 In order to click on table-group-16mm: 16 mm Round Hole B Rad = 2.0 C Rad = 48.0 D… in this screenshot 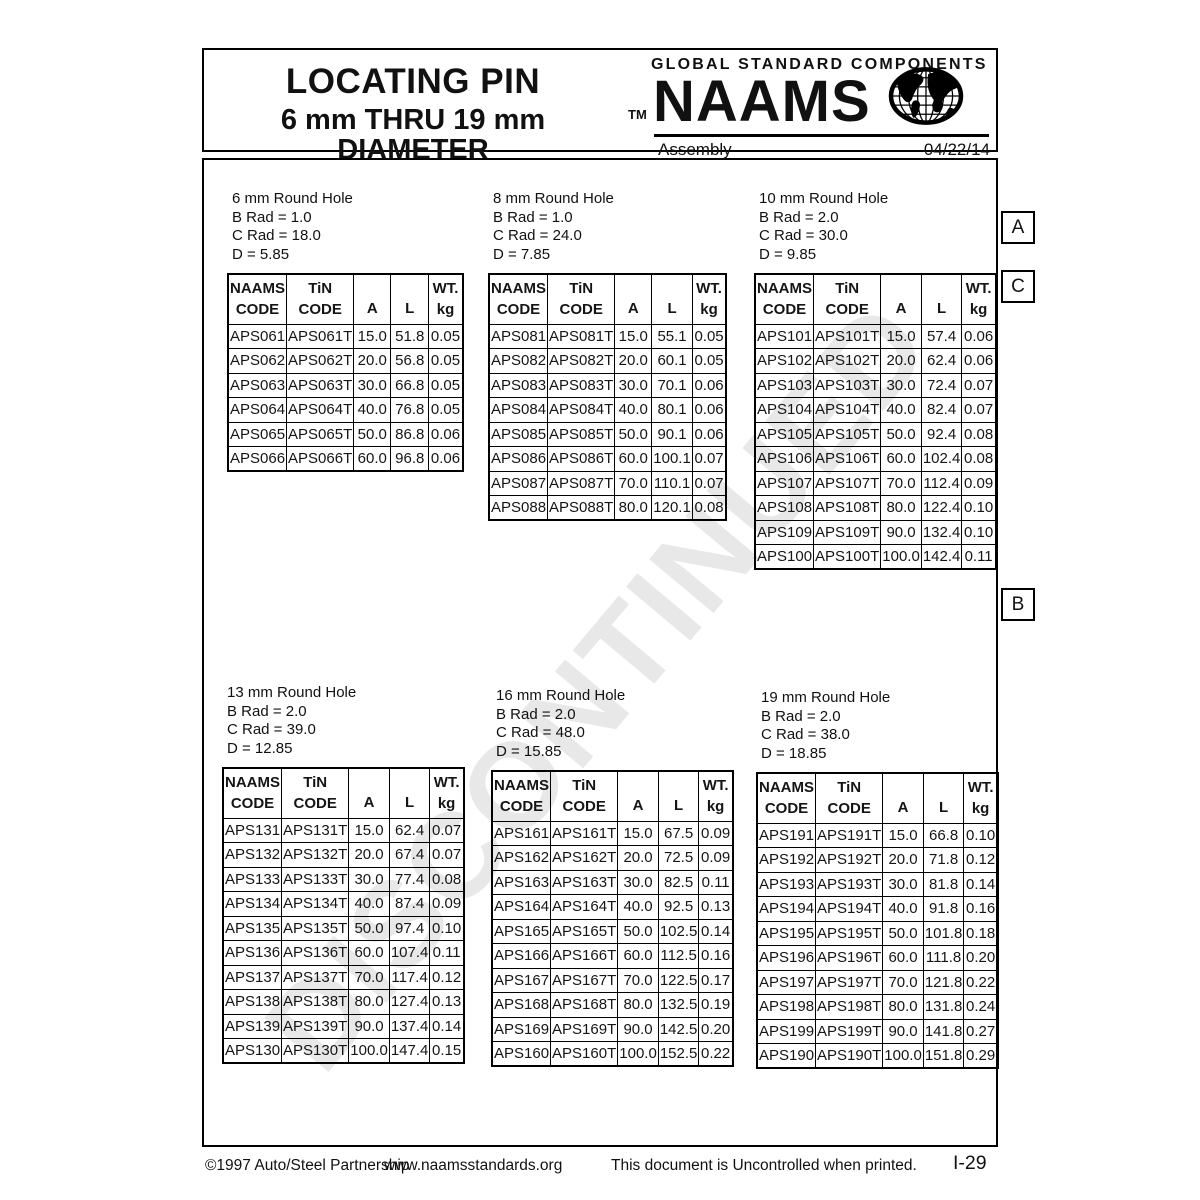, I will do `click(612, 877)`.